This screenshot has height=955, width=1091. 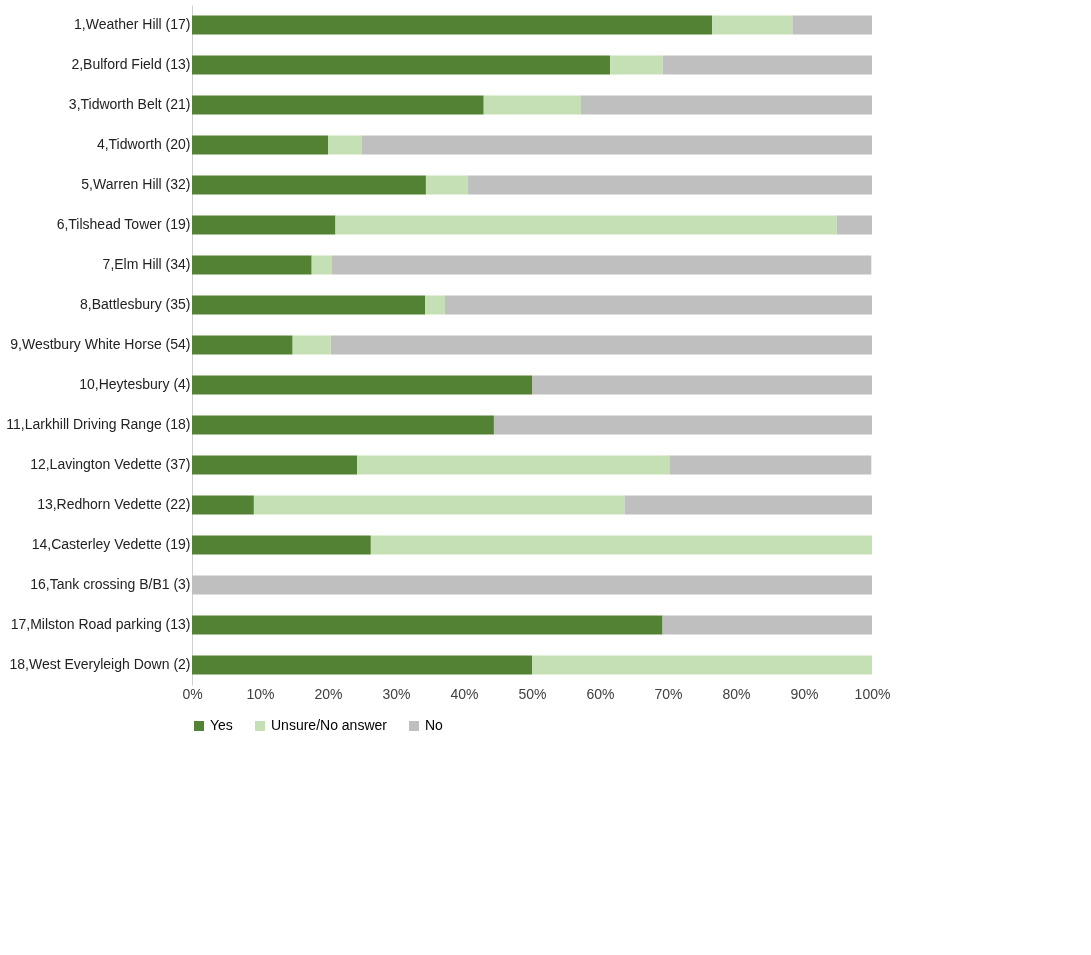 What do you see at coordinates (110, 584) in the screenshot?
I see `y-tick-label: 16,Tank crossing B/B1 (3)` at bounding box center [110, 584].